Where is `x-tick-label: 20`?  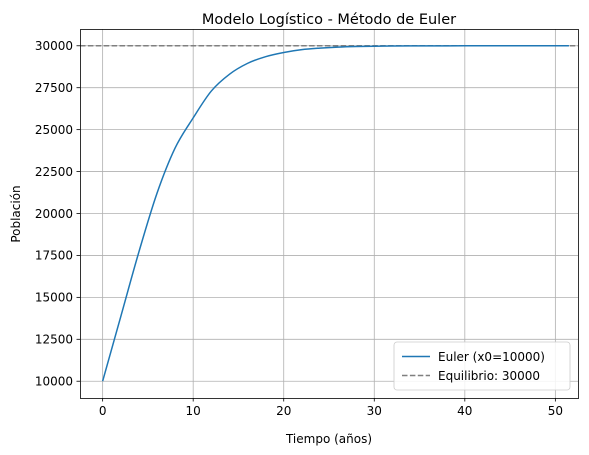 x-tick-label: 20 is located at coordinates (283, 411).